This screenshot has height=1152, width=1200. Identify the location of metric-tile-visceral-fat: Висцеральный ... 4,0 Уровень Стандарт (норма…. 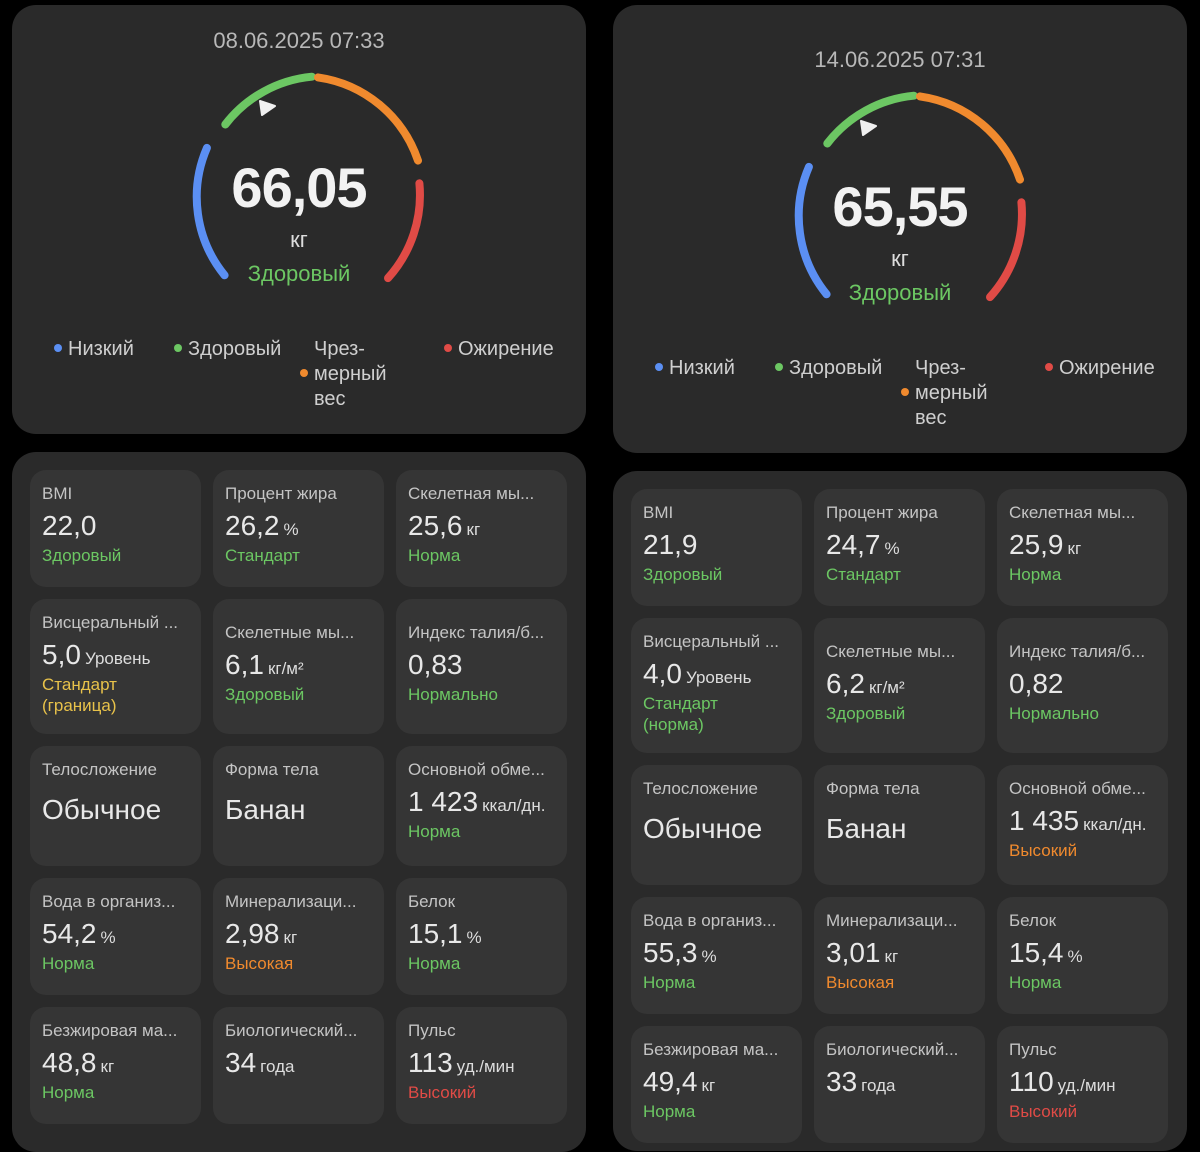
(716, 685).